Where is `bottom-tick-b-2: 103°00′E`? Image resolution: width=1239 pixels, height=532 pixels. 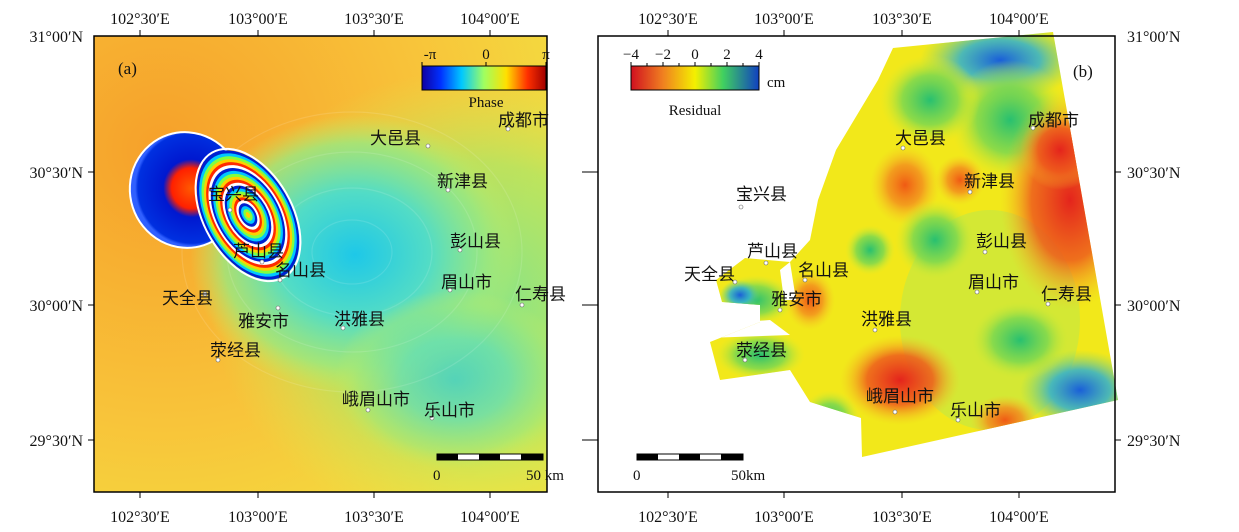 bottom-tick-b-2: 103°00′E is located at coordinates (784, 517).